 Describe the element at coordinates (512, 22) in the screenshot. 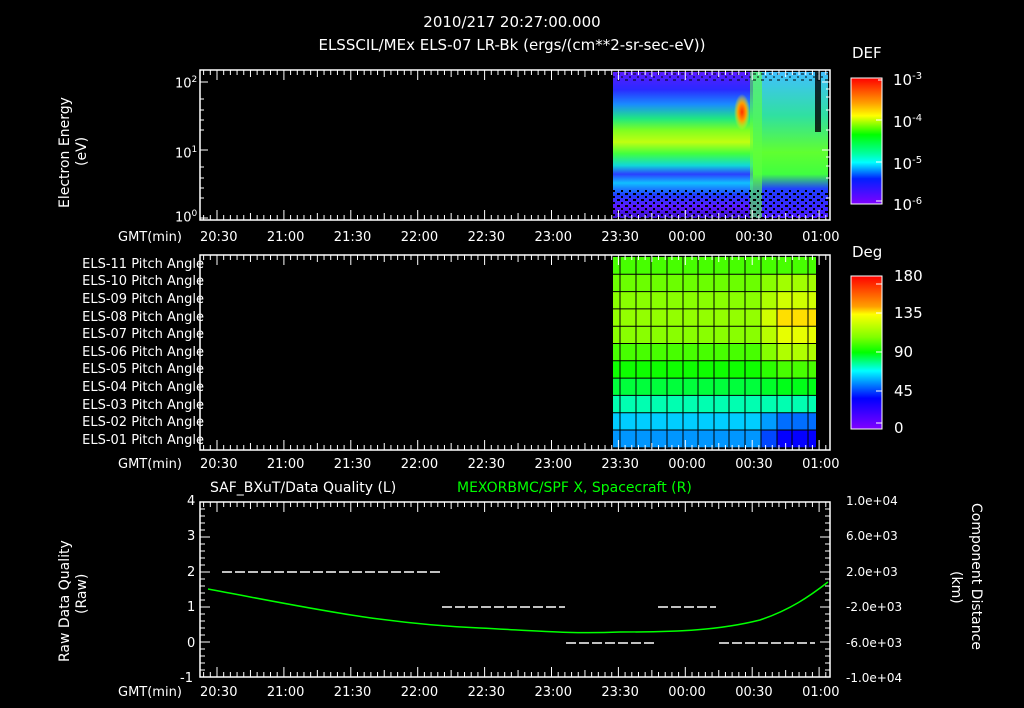

I see `plot-timestamp: 2010/217 20:27:00.000` at that location.